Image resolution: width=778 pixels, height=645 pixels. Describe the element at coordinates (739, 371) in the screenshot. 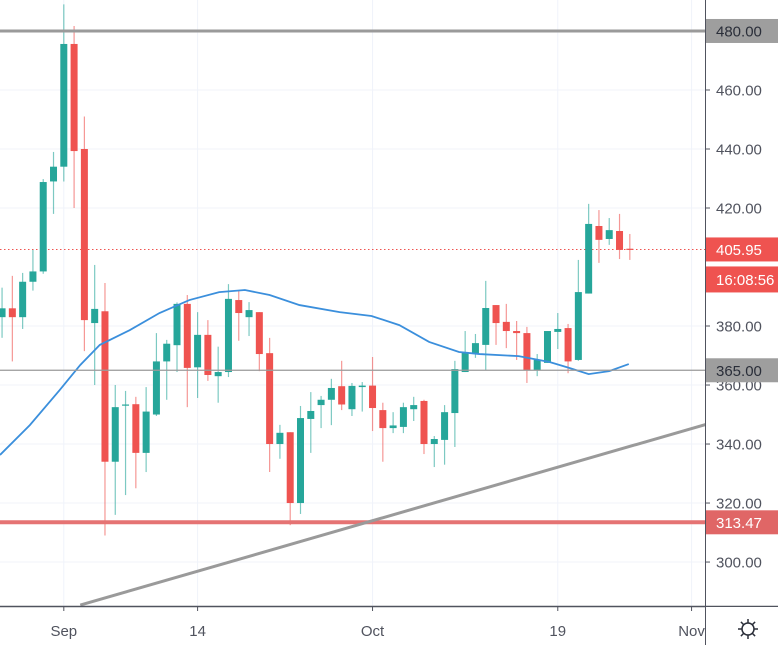

I see `price-label-365.00-label: 365.00` at that location.